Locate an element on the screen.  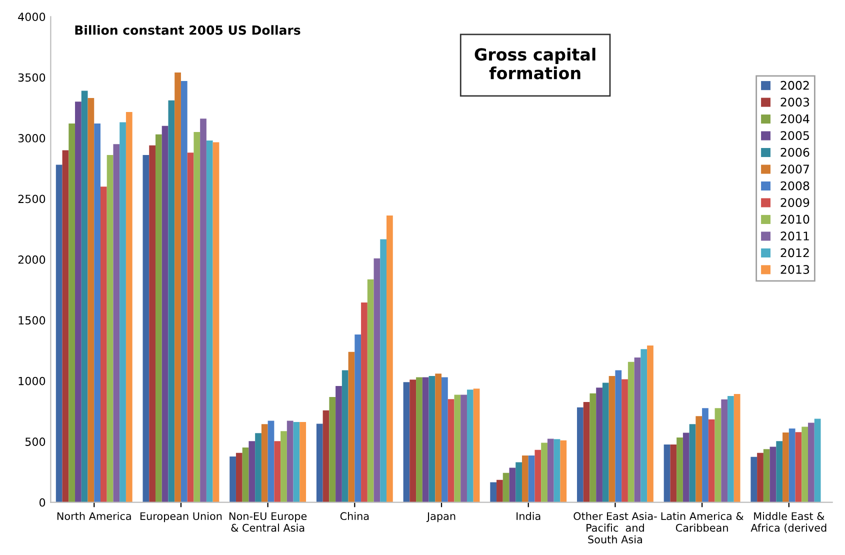
x-tick-label: China is located at coordinates (354, 516).